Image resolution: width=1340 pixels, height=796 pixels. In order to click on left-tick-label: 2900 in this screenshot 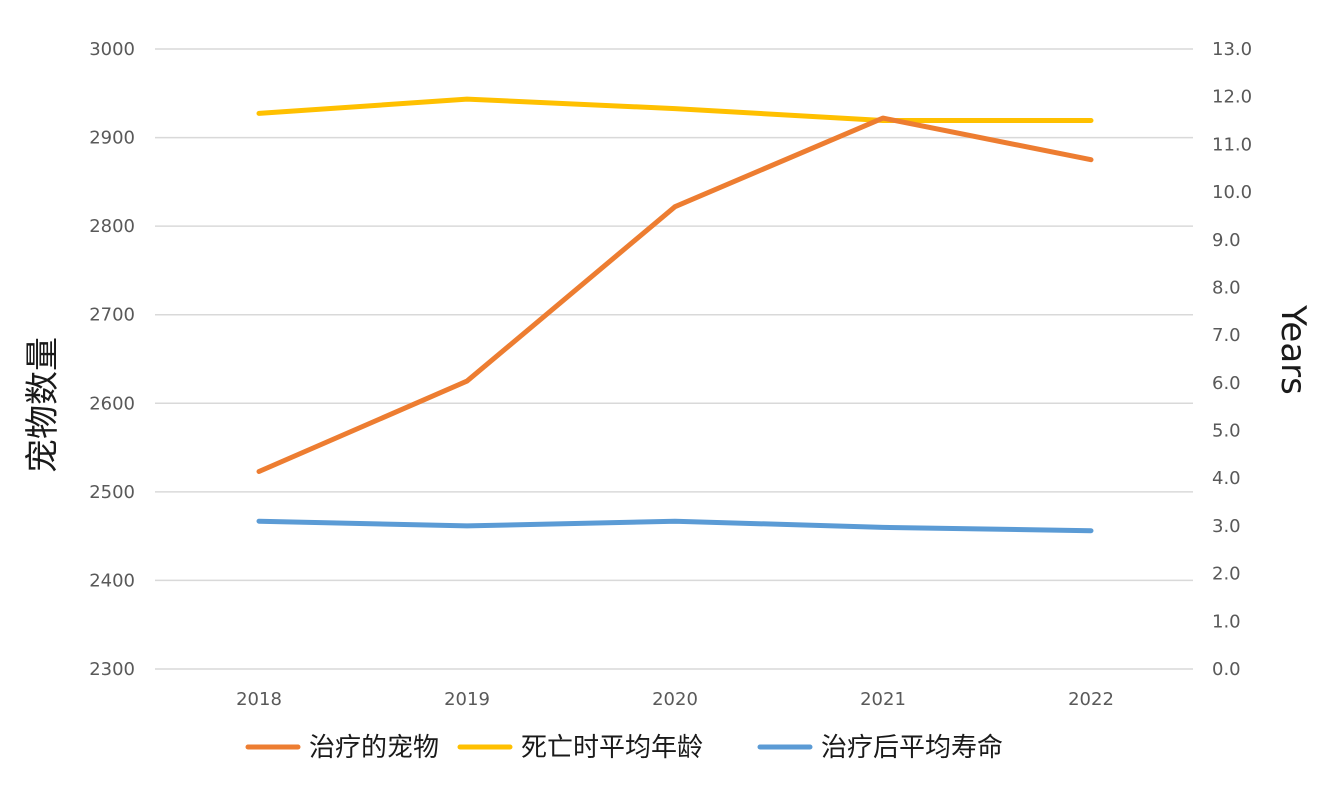, I will do `click(112, 138)`.